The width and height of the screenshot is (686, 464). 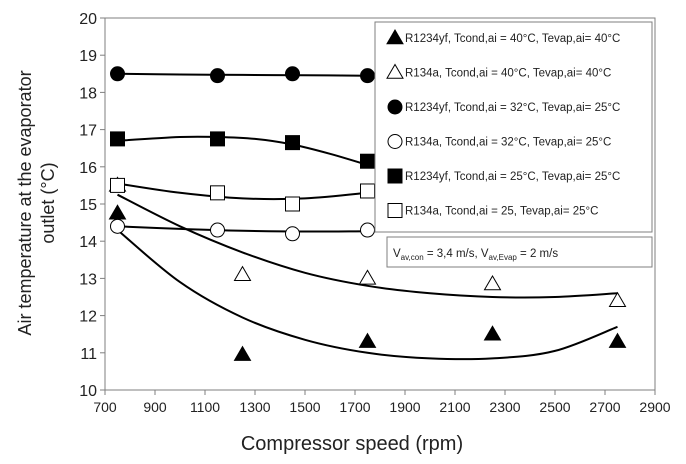 I want to click on y-tick-label: 18, so click(x=88, y=93).